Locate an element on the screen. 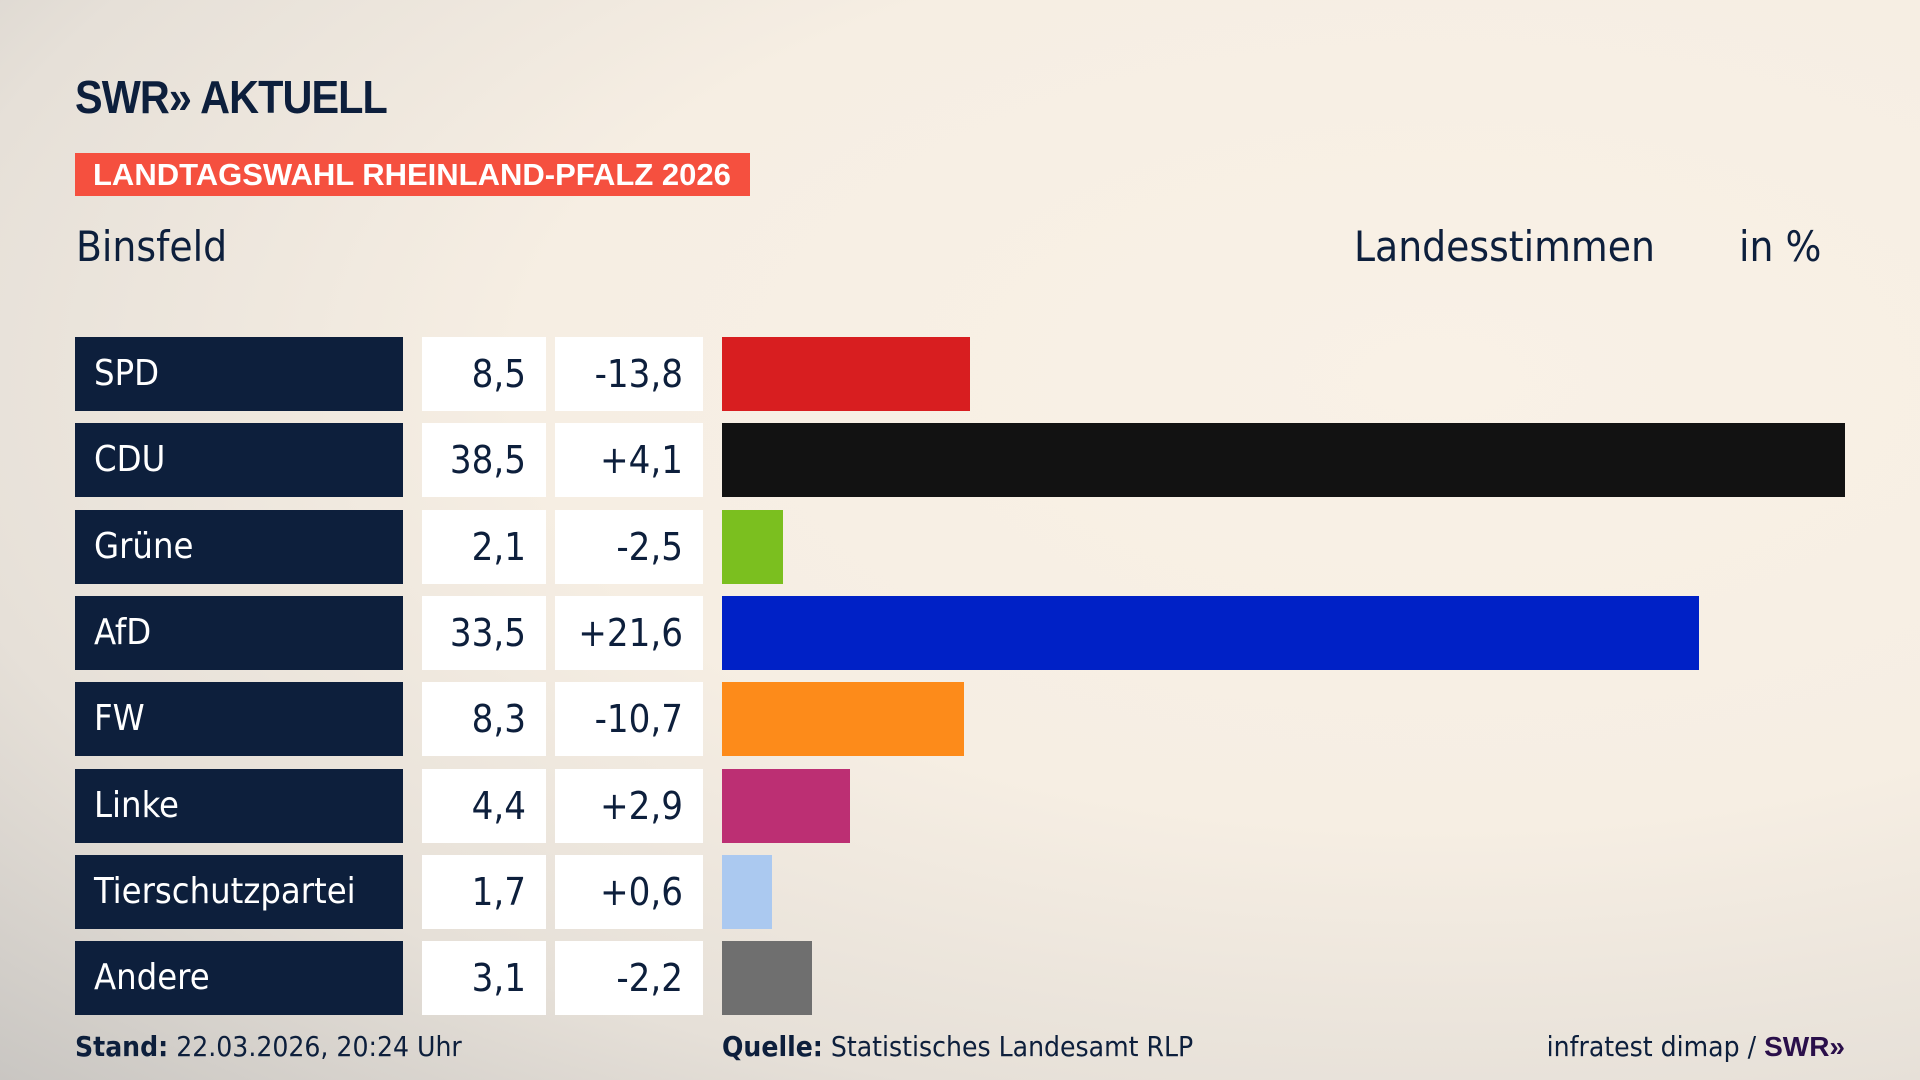  diff-label: -10,7 is located at coordinates (629, 719).